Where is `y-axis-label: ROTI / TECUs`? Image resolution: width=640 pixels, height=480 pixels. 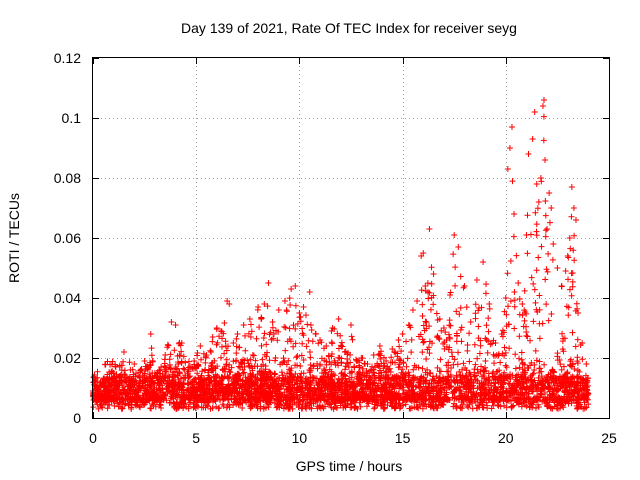
y-axis-label: ROTI / TECUs is located at coordinates (14, 238).